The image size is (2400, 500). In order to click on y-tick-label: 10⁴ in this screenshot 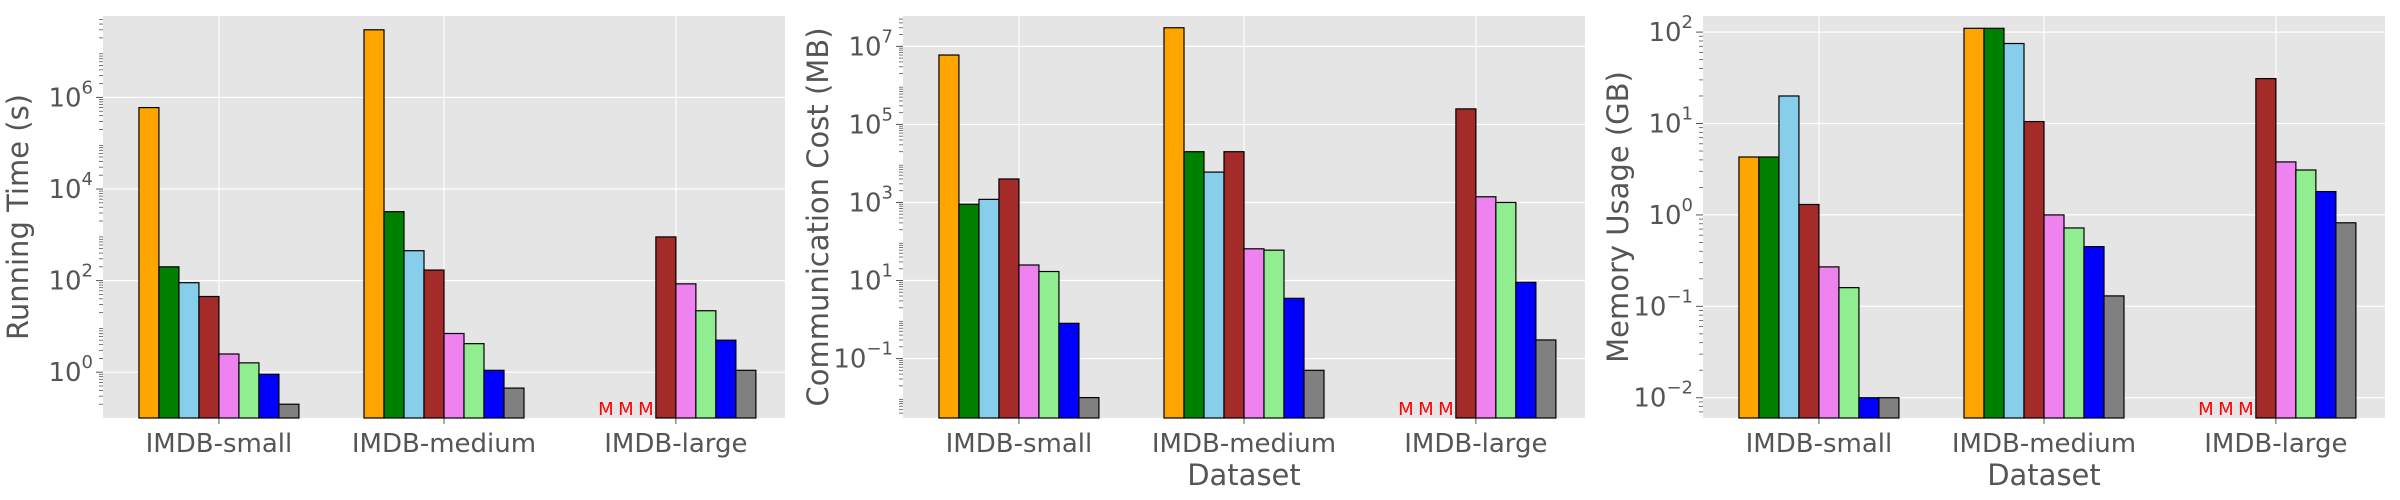, I will do `click(70, 187)`.